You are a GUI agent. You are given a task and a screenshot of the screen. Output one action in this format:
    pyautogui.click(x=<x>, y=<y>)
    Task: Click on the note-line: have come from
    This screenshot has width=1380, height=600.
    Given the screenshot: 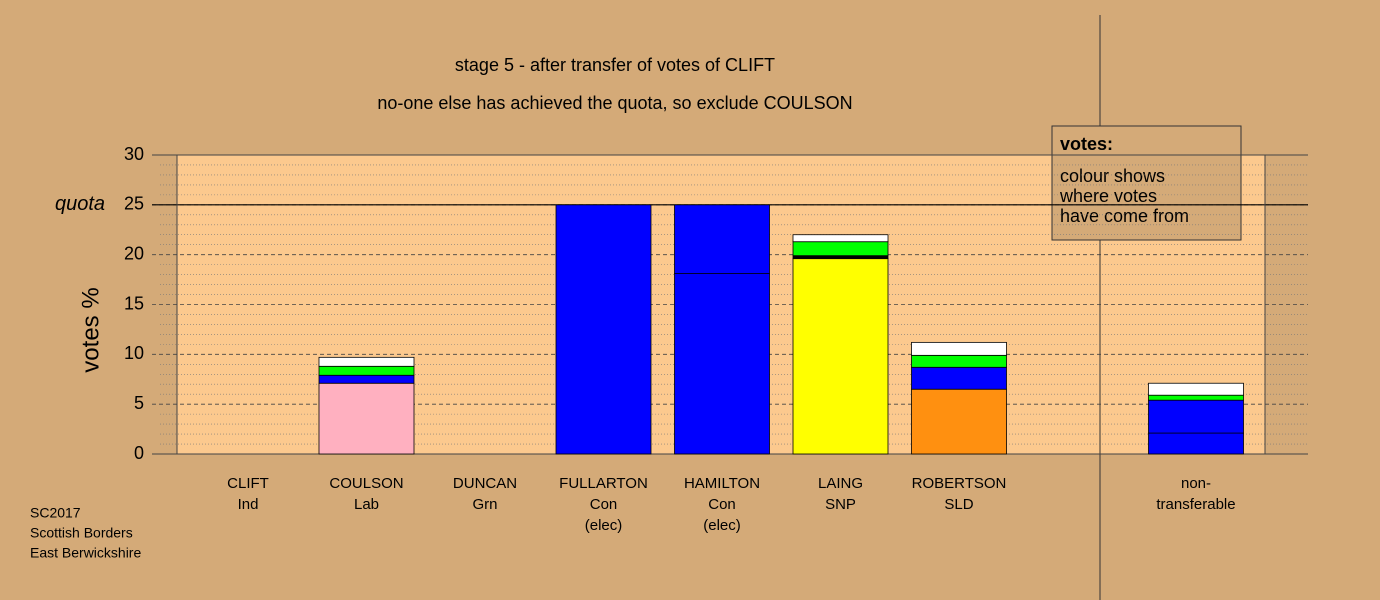 What is the action you would take?
    pyautogui.click(x=1124, y=216)
    